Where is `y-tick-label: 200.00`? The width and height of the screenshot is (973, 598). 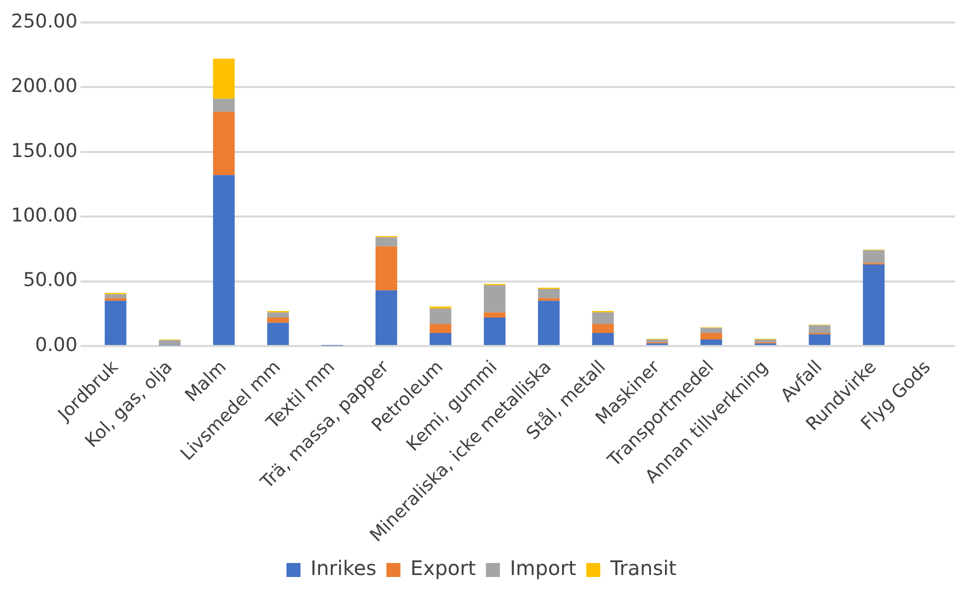 y-tick-label: 200.00 is located at coordinates (44, 86).